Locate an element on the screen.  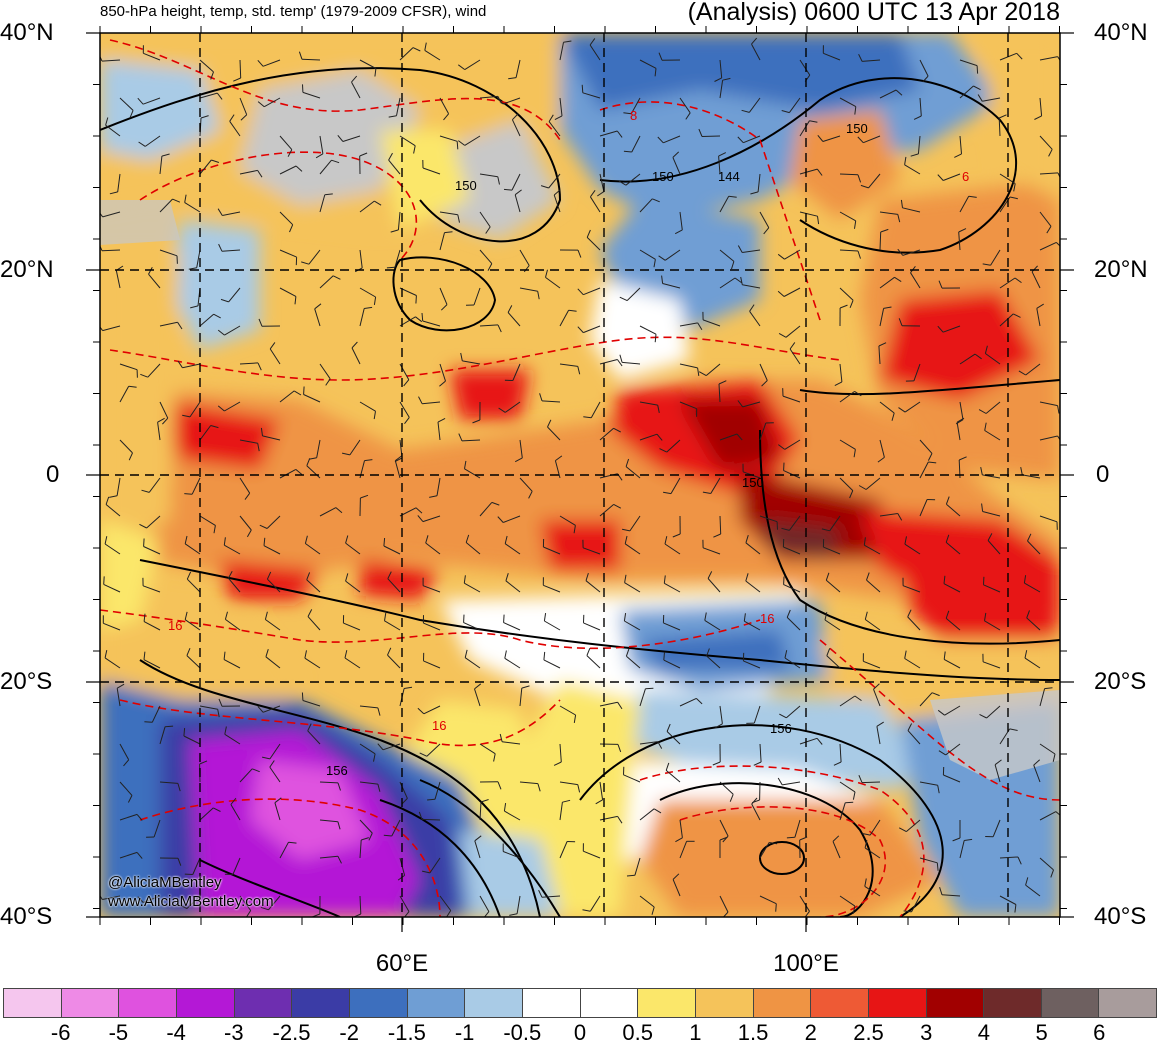
colorbar-labels: -6 -5 -4 -3 -2.5 -2 -1.5 -1 -0.5 0 0.5 1 1.5 2 2.5 3 4 5 6 is located at coordinates (580, 1031).